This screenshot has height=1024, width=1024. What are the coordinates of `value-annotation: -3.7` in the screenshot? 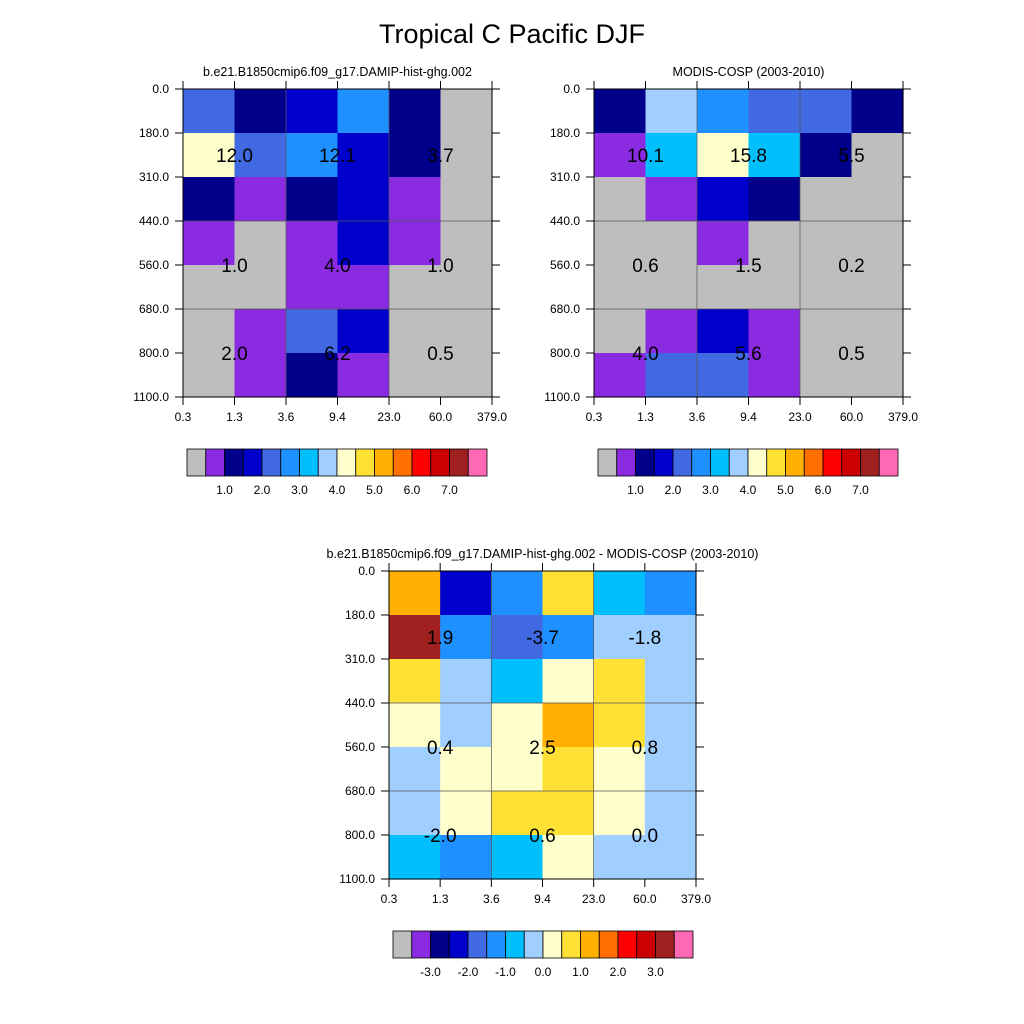 It's located at (542, 638).